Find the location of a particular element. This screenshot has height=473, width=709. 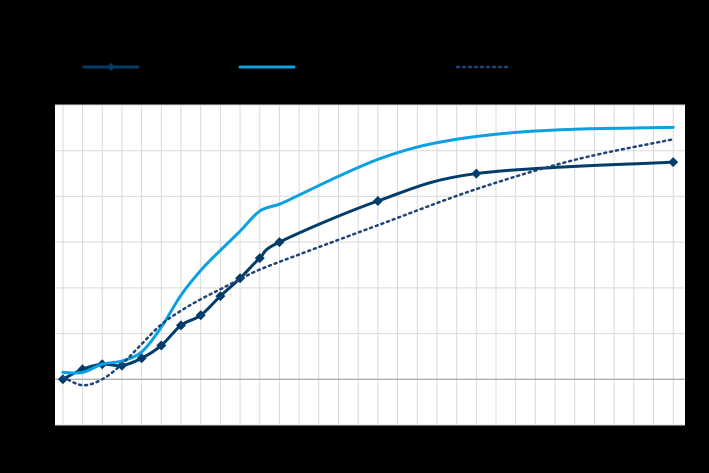

legend-marker is located at coordinates (111, 67).